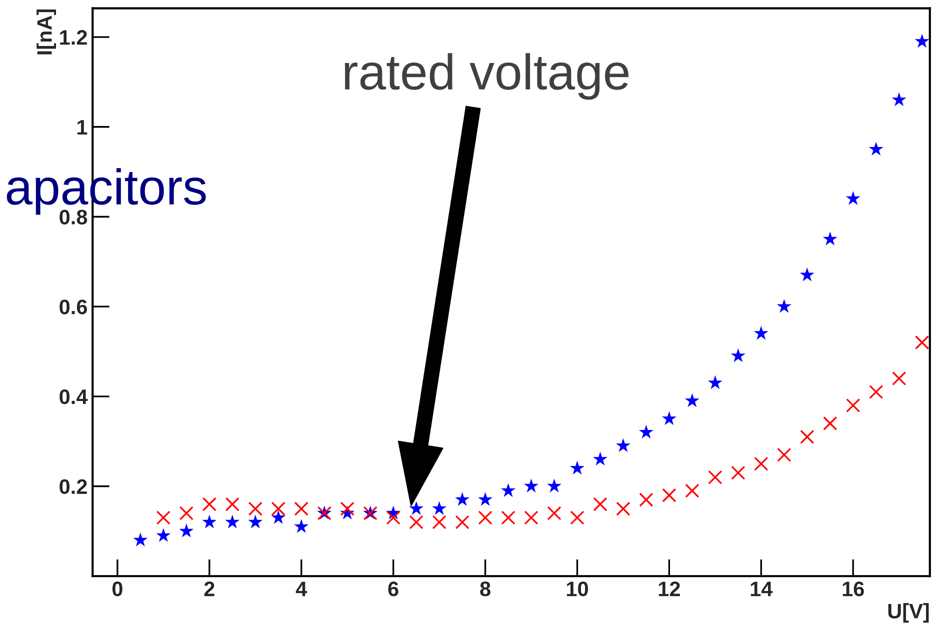 The width and height of the screenshot is (945, 638). Describe the element at coordinates (853, 589) in the screenshot. I see `x-tick-label: 16` at that location.